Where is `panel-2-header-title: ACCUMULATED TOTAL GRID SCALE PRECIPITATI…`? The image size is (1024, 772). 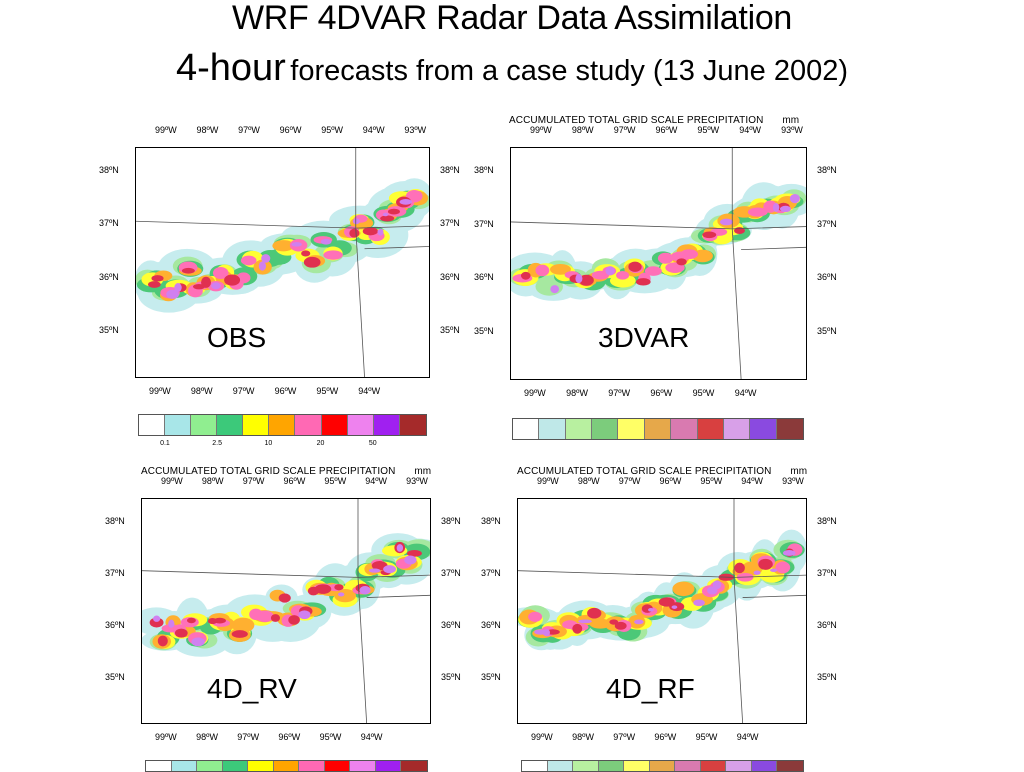 panel-2-header-title: ACCUMULATED TOTAL GRID SCALE PRECIPITATI… is located at coordinates (636, 120).